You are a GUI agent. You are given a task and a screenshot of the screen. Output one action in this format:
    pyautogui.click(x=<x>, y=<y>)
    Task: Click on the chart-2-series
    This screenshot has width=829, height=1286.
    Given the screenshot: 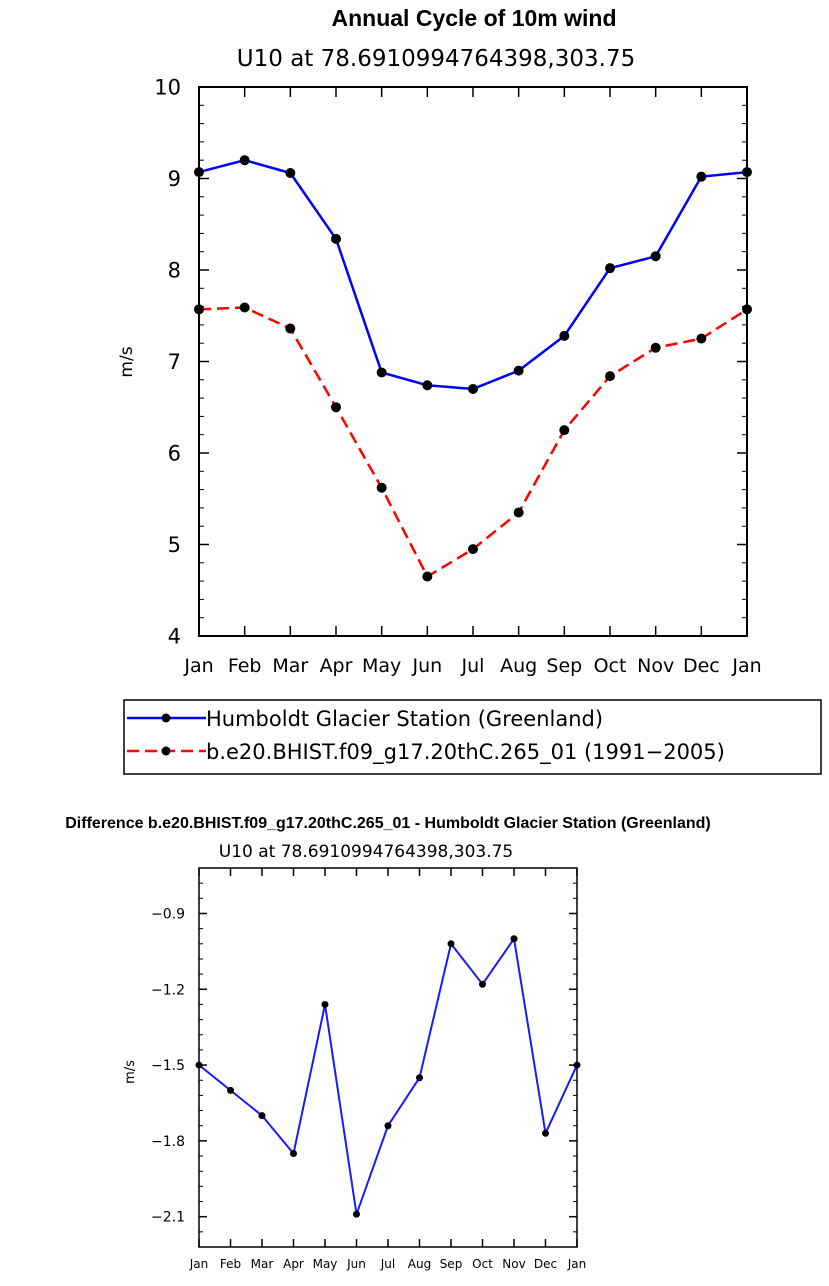 What is the action you would take?
    pyautogui.click(x=388, y=1076)
    